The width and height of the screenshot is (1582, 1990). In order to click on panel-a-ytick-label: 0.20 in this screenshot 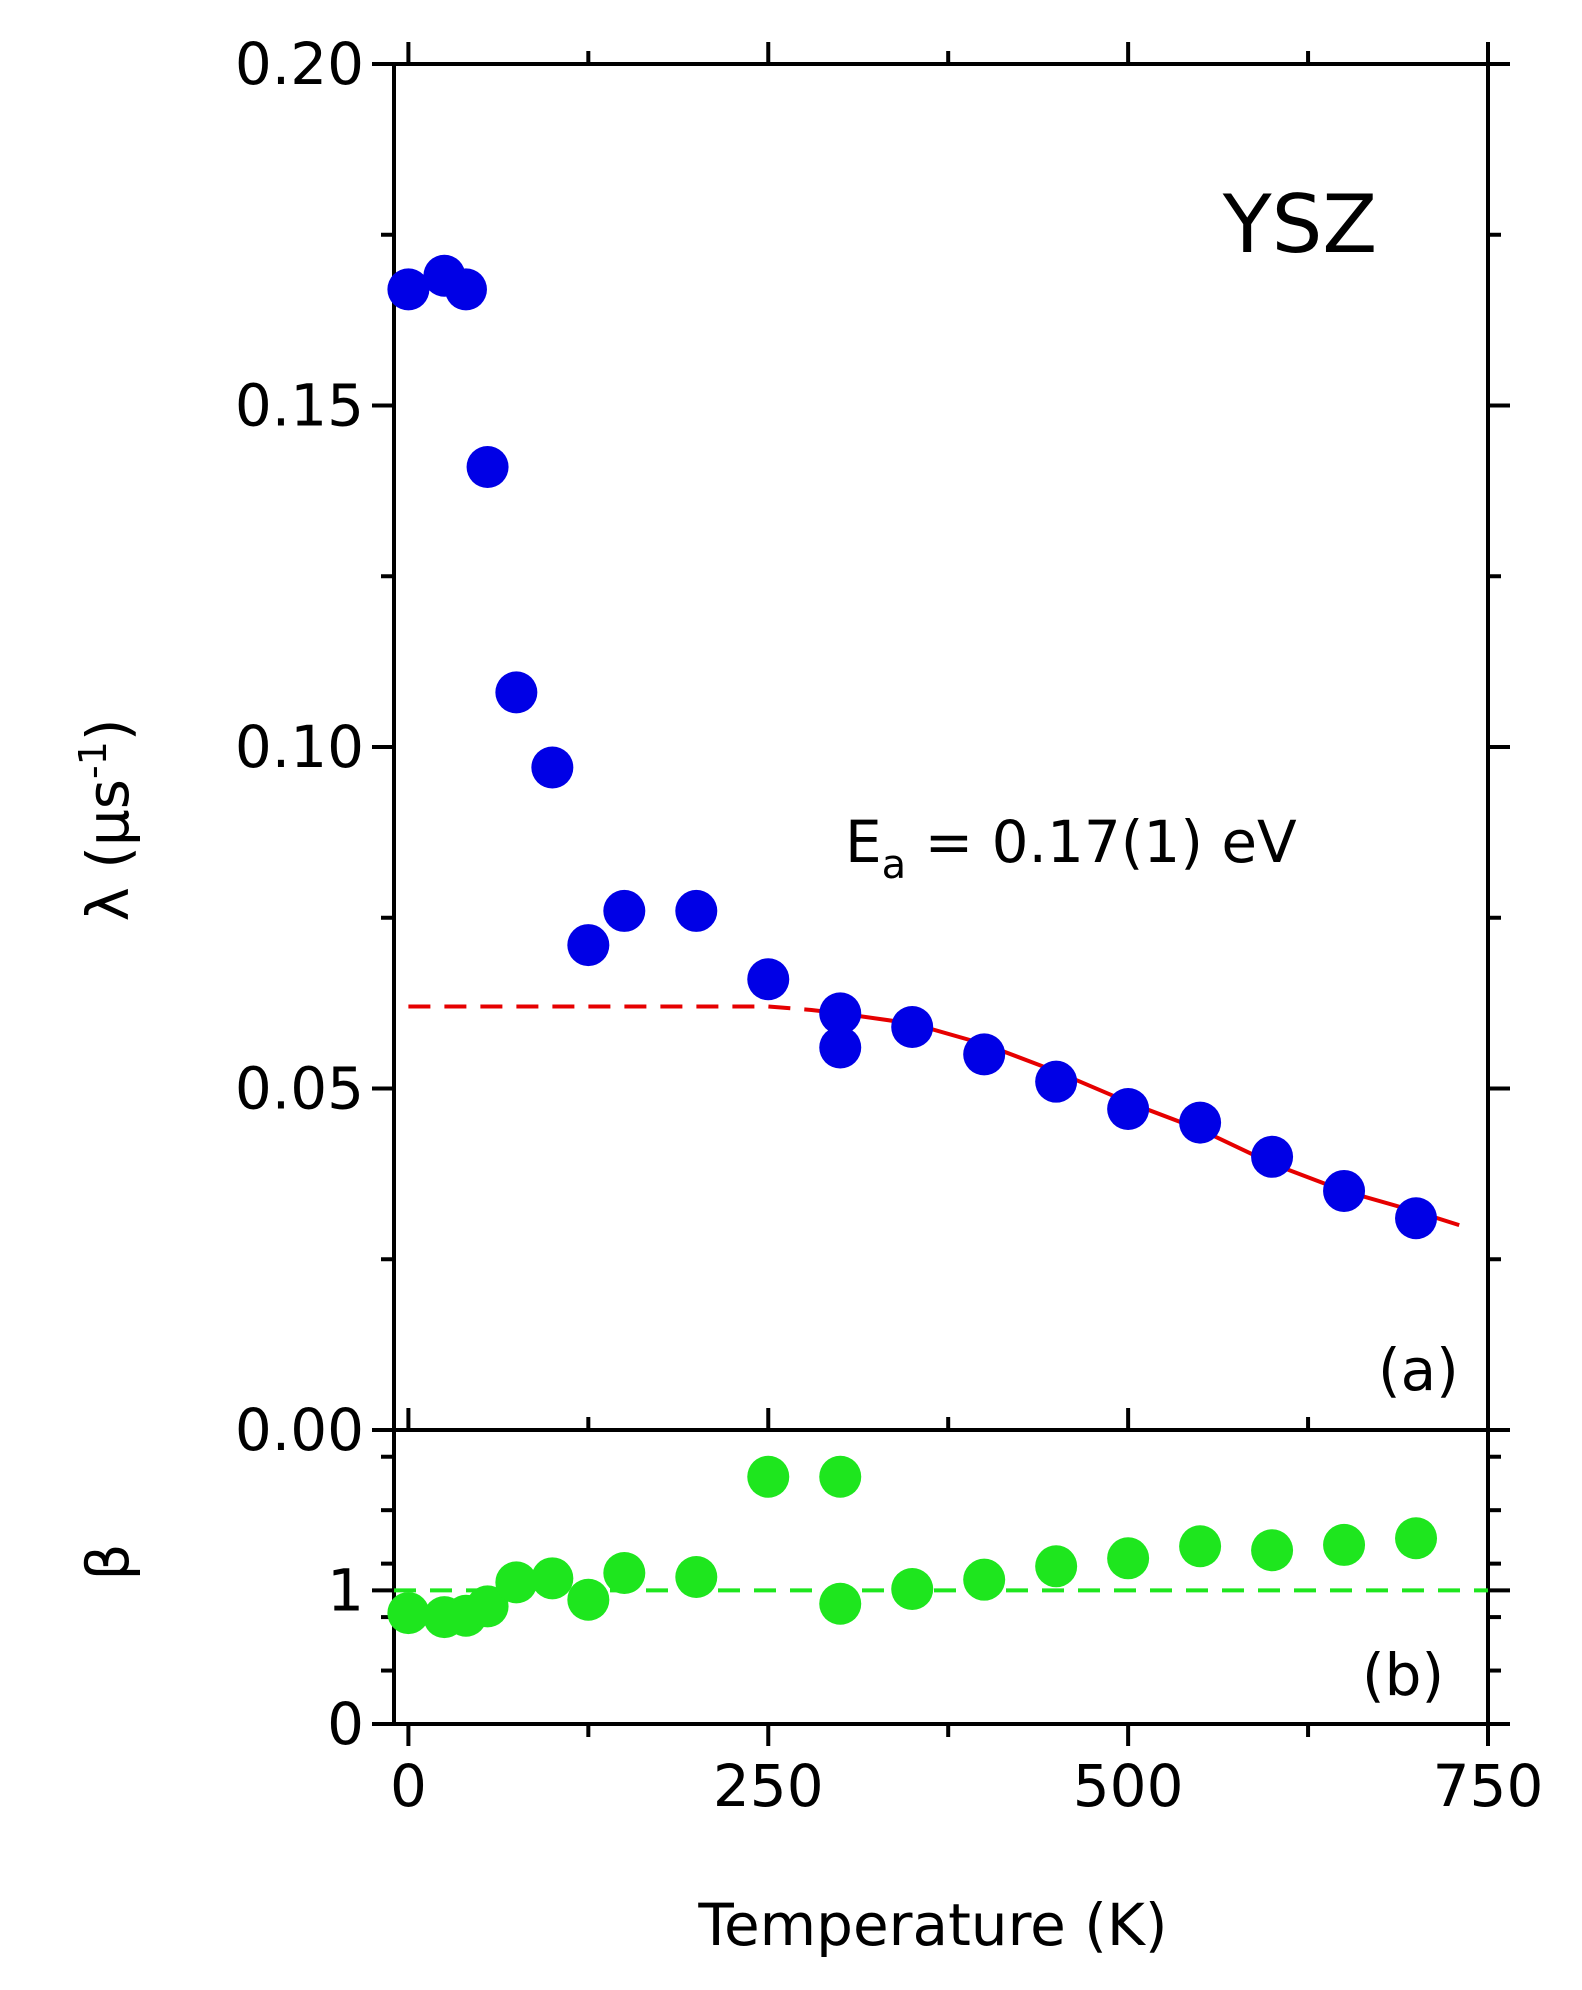, I will do `click(299, 64)`.